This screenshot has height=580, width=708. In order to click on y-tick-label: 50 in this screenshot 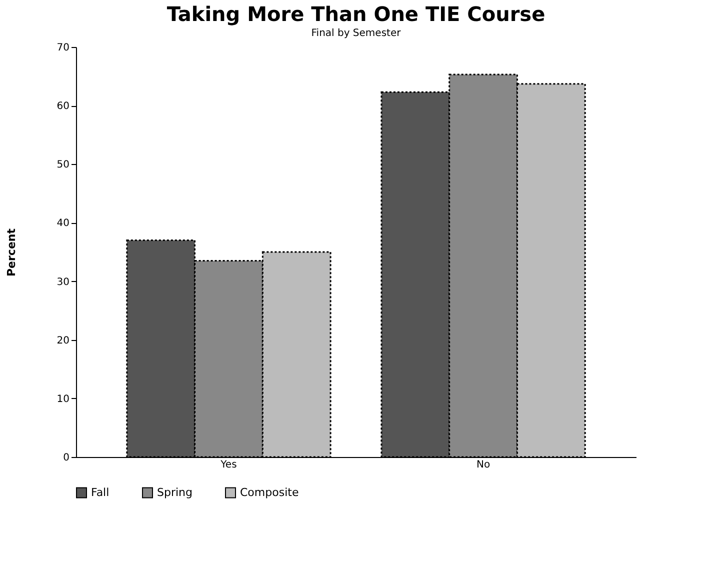, I will do `click(63, 165)`.